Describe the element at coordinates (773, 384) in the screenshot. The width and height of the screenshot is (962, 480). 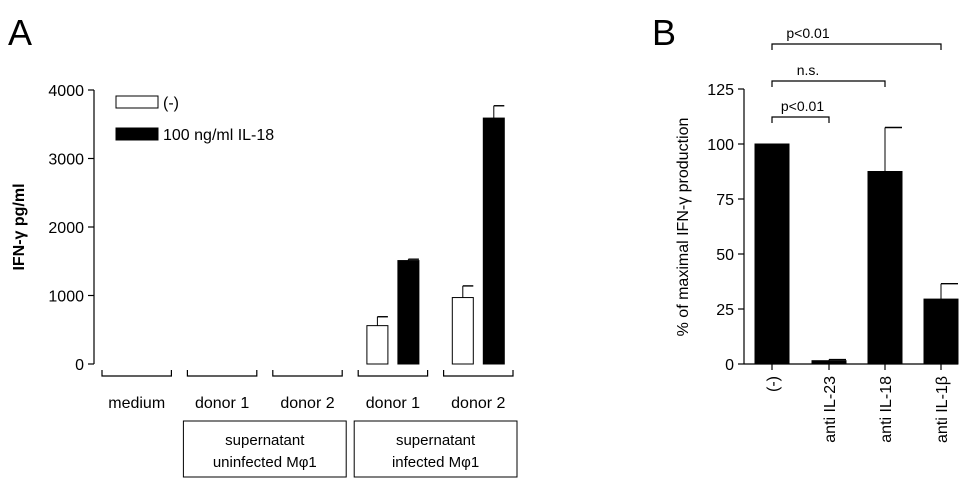
I see `panel-b-x-tick-label: (-)` at that location.